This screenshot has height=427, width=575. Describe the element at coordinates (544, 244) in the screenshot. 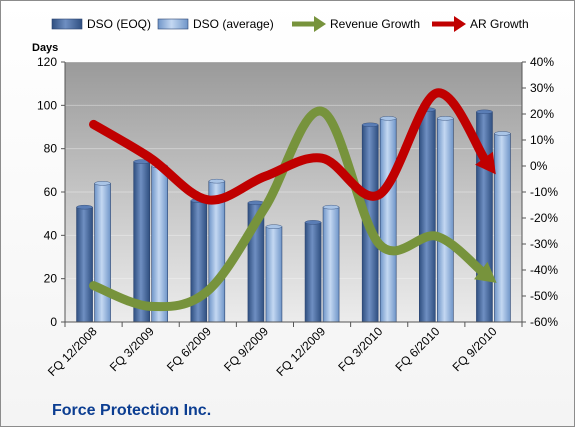

I see `y2-tick-label: -30%` at that location.